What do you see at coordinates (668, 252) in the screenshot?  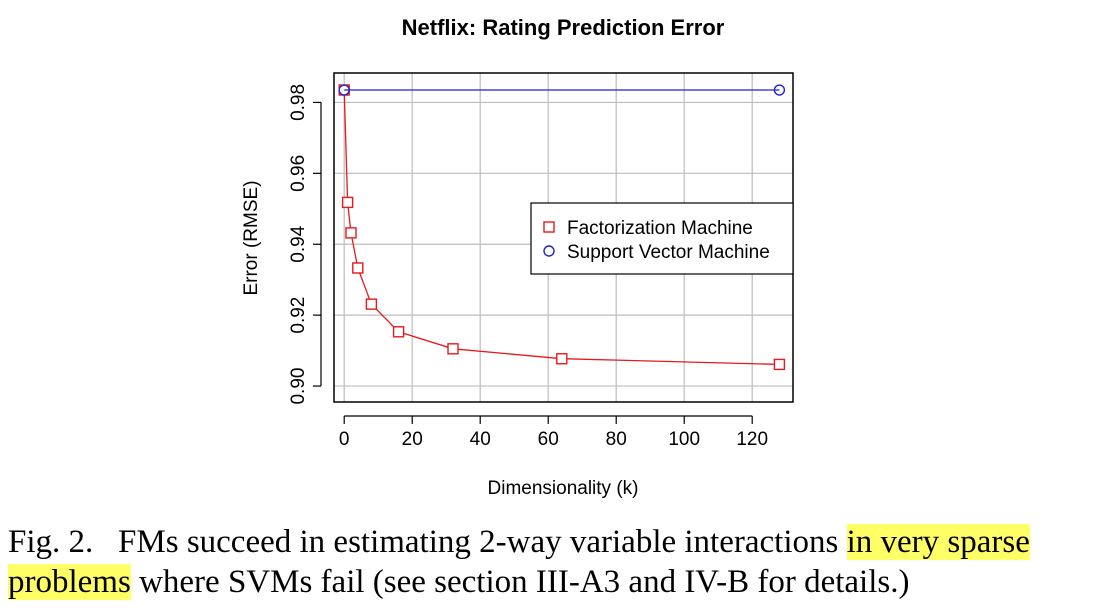 I see `legend-label: Support Vector Machine` at bounding box center [668, 252].